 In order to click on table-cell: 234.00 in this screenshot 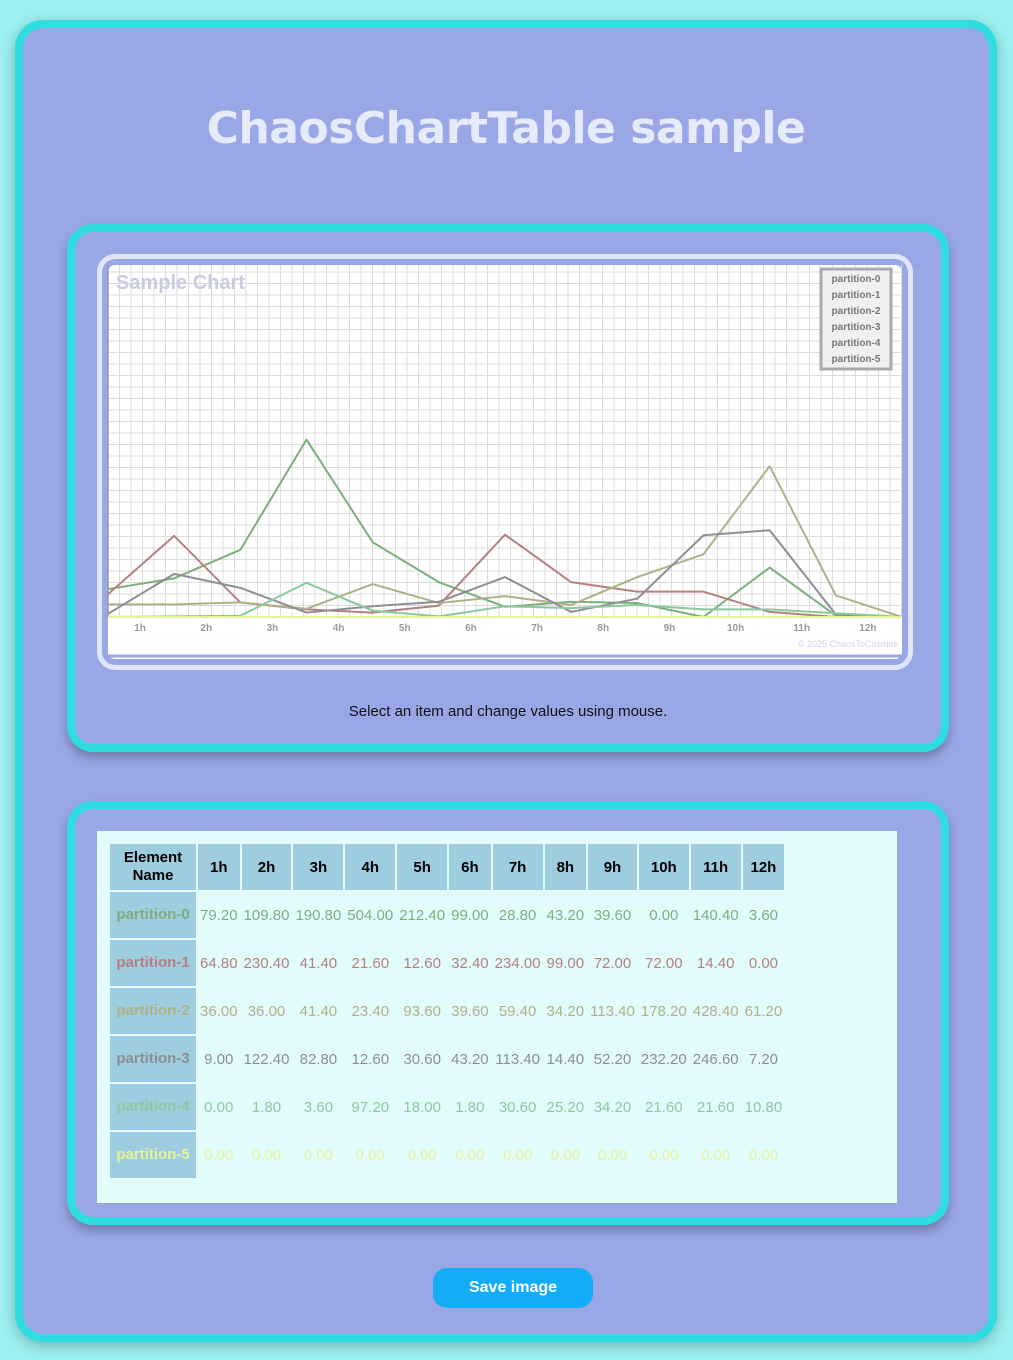, I will do `click(517, 963)`.